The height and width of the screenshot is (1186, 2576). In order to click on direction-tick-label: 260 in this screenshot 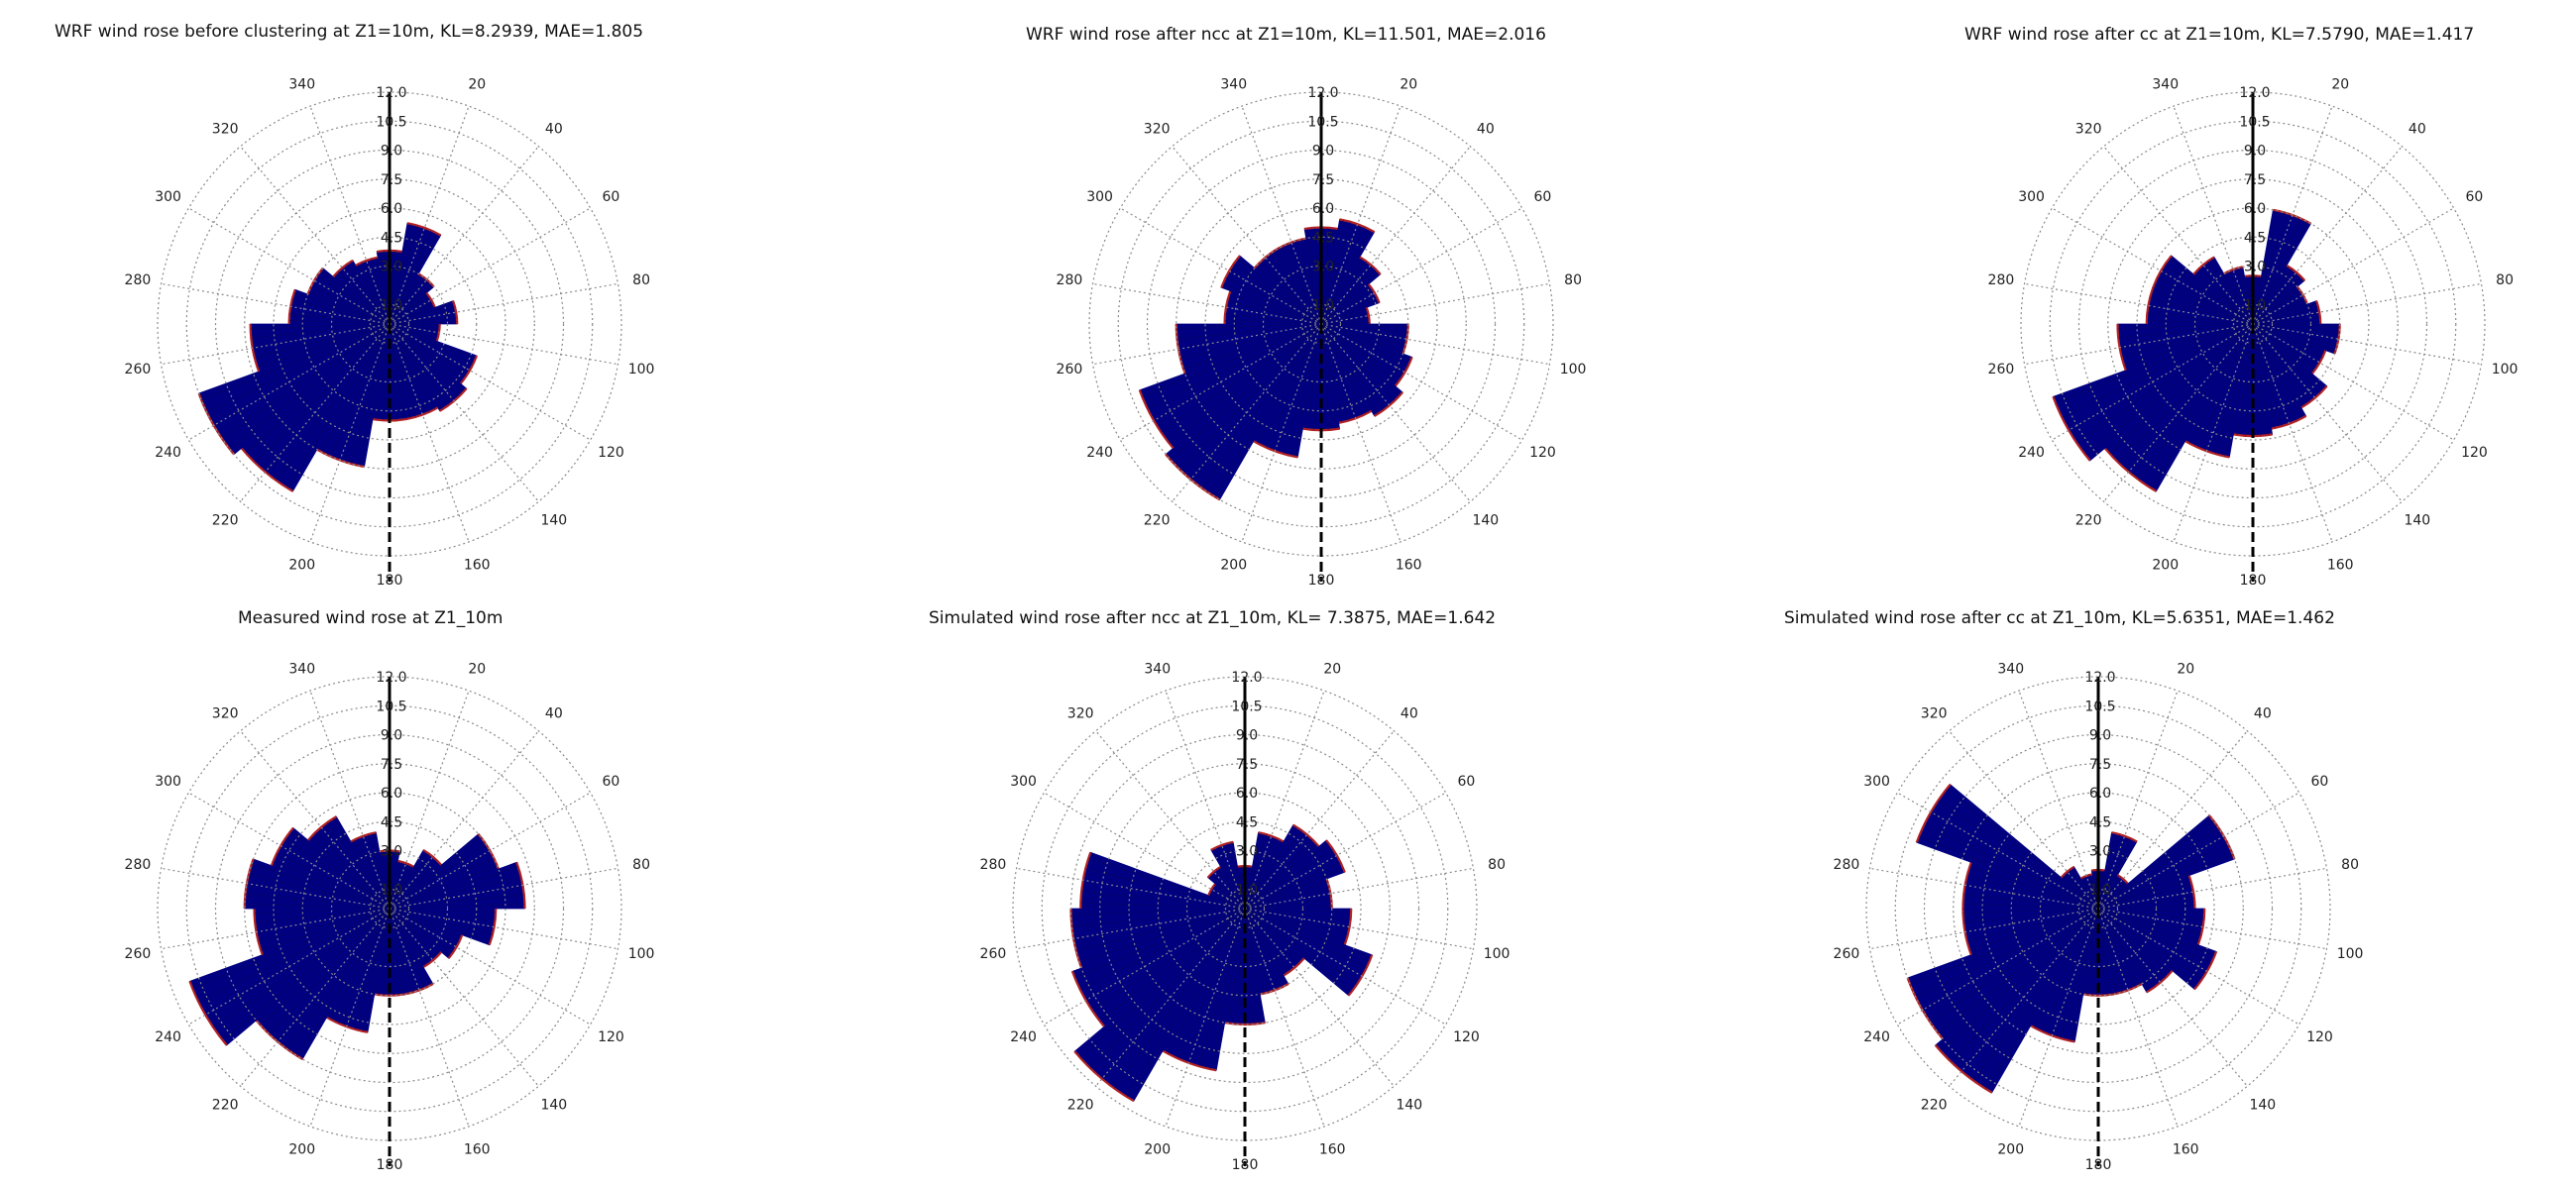, I will do `click(138, 369)`.